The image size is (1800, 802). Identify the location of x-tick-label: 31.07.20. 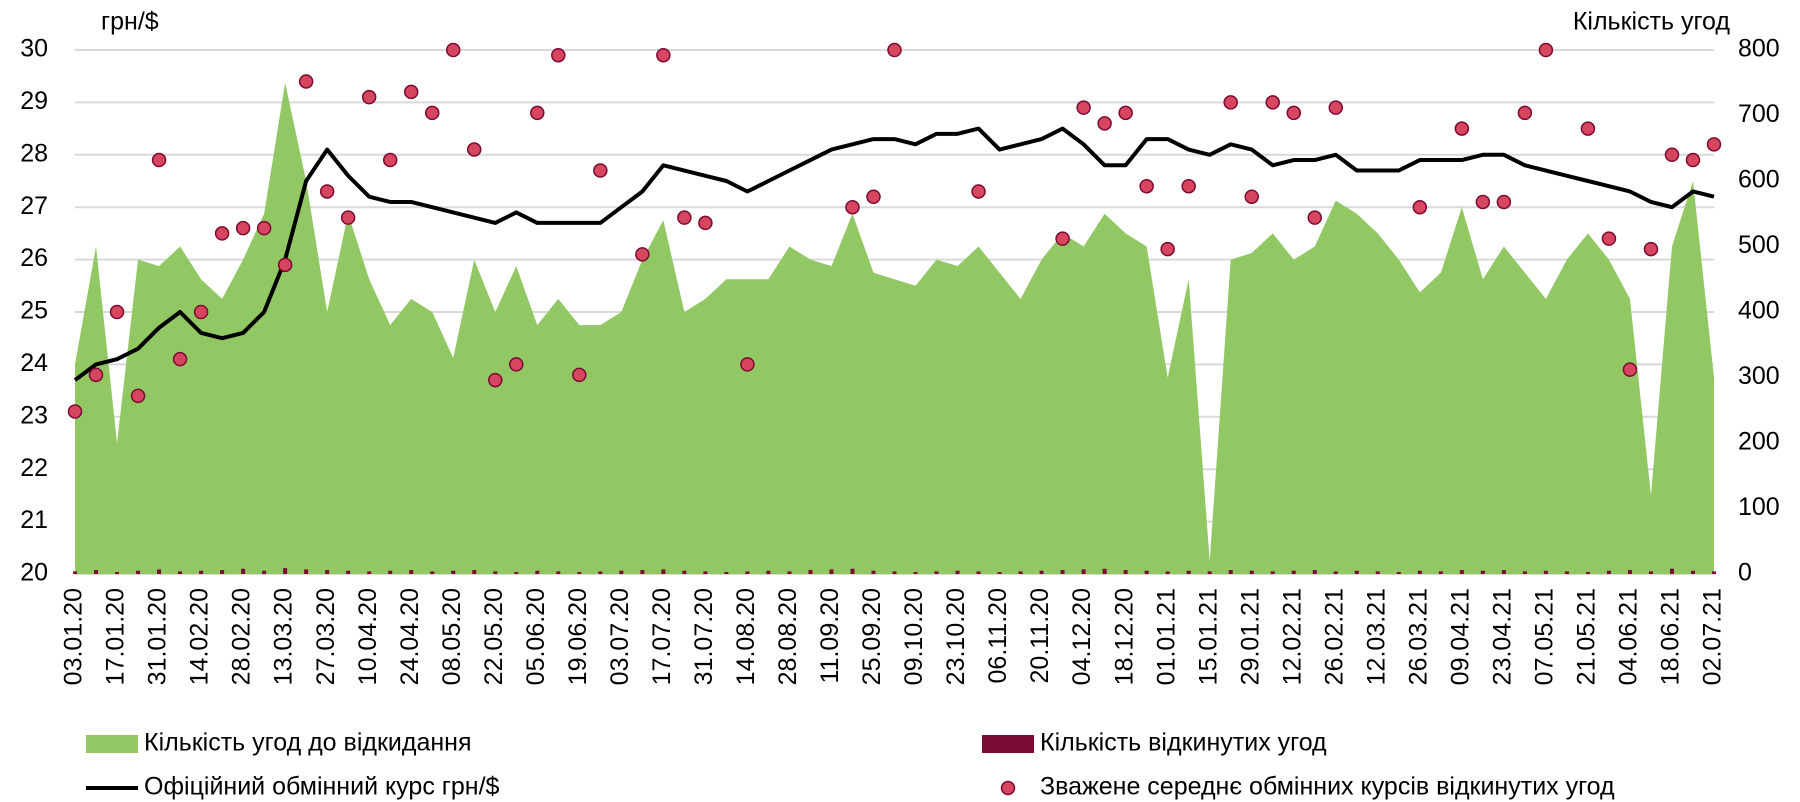
(704, 636).